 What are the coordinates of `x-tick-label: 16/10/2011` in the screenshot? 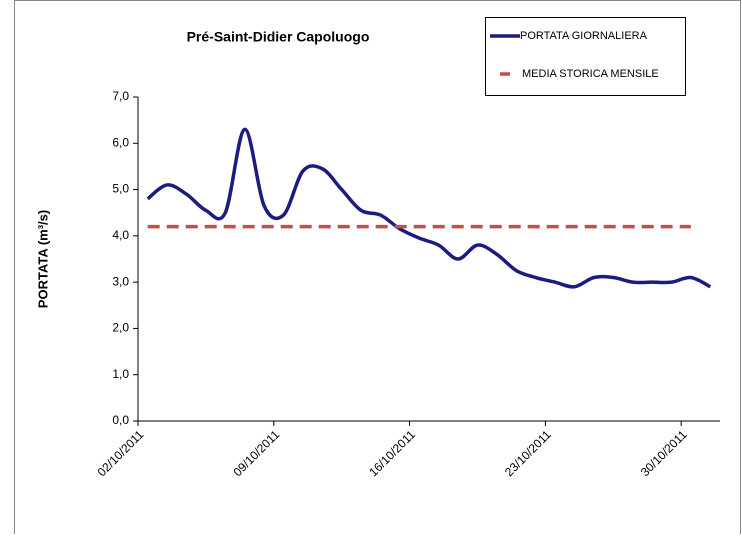 It's located at (392, 453).